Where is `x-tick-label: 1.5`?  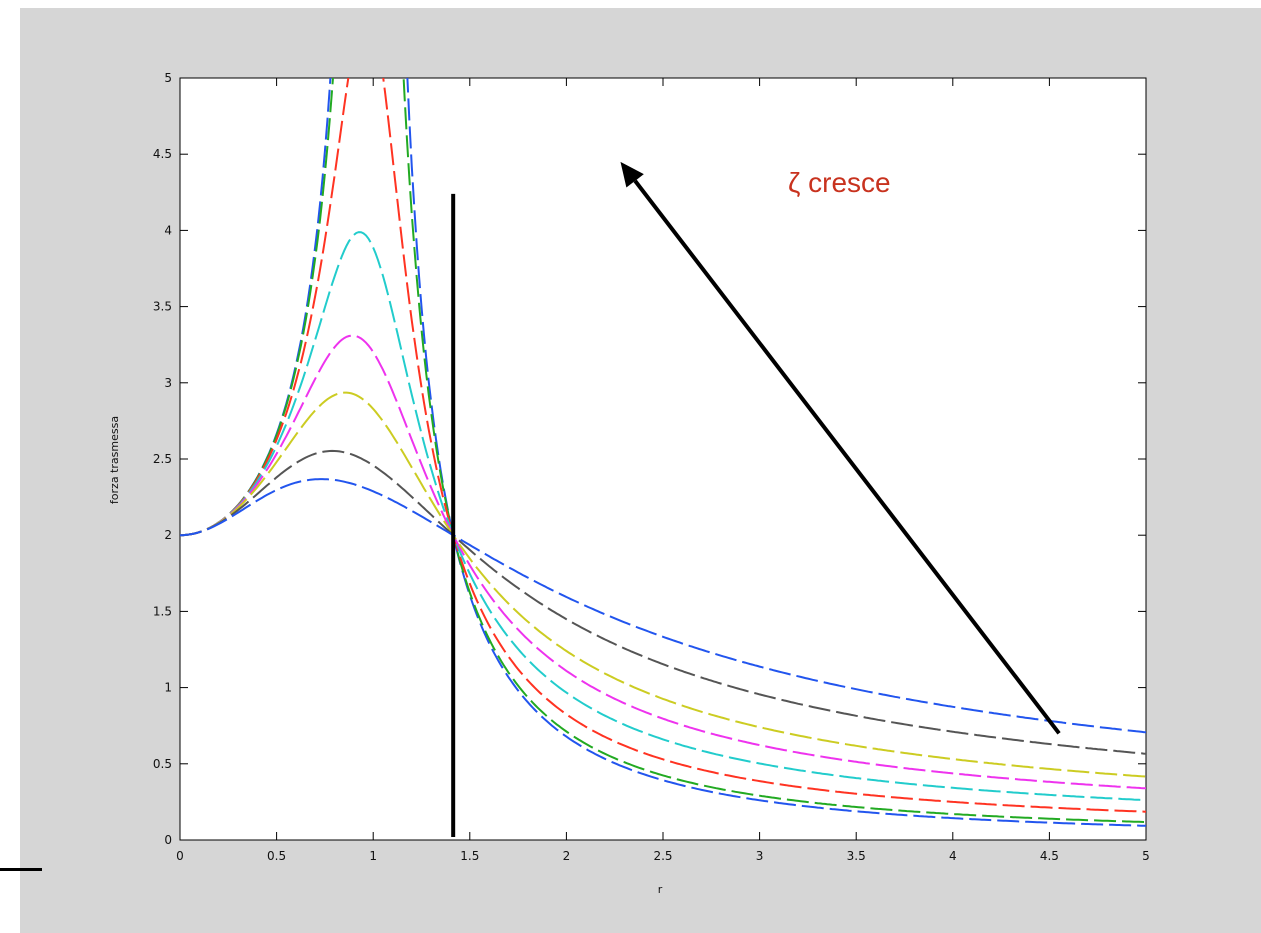
x-tick-label: 1.5 is located at coordinates (469, 856).